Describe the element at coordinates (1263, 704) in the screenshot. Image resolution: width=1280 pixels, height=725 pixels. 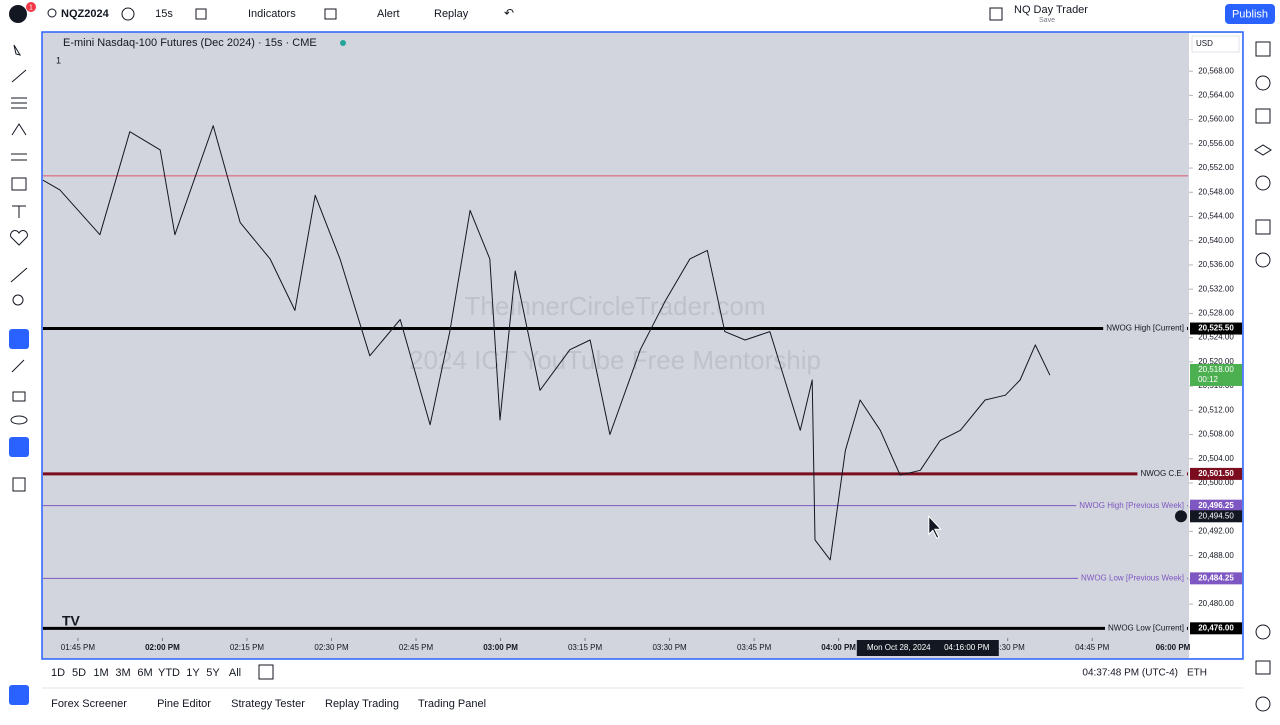
I see `help-icon` at that location.